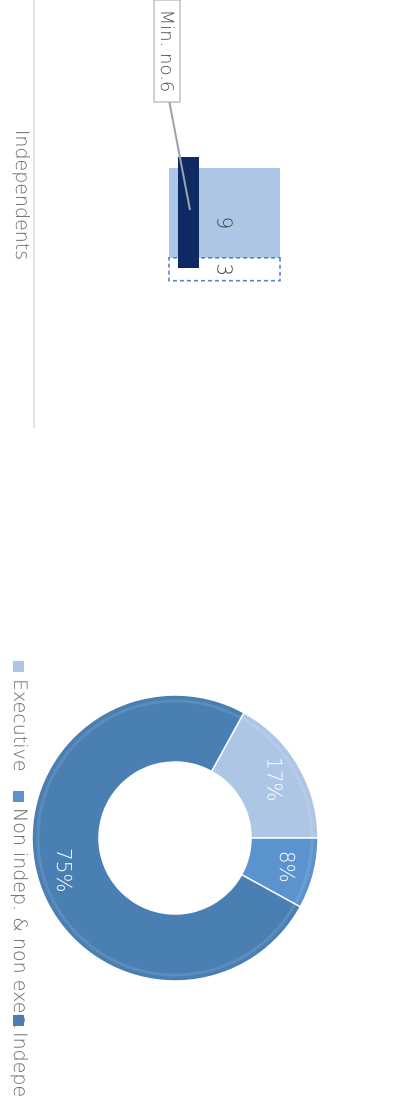 This screenshot has height=1098, width=405. What do you see at coordinates (225, 223) in the screenshot?
I see `bar-value-label-9: 9` at bounding box center [225, 223].